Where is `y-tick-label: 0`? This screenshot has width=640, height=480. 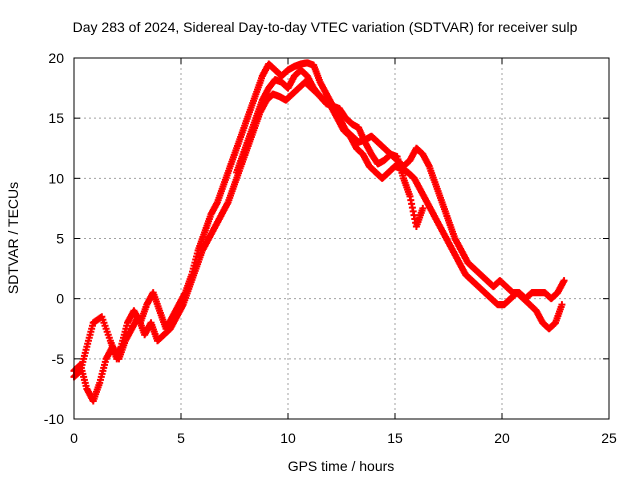
y-tick-label: 0 is located at coordinates (60, 299).